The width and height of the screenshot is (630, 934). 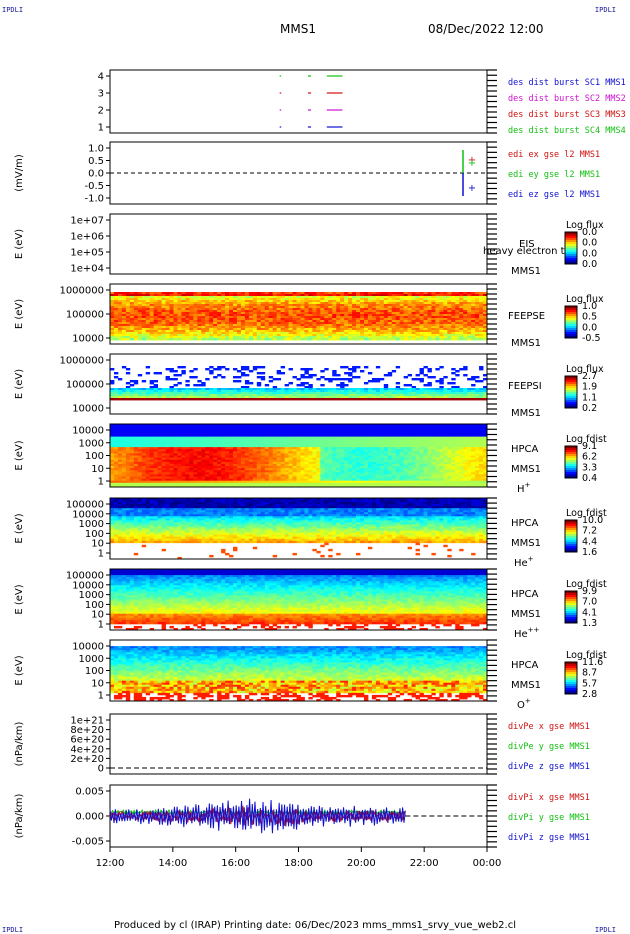 What do you see at coordinates (571, 333) in the screenshot?
I see `colorbar-cell` at bounding box center [571, 333].